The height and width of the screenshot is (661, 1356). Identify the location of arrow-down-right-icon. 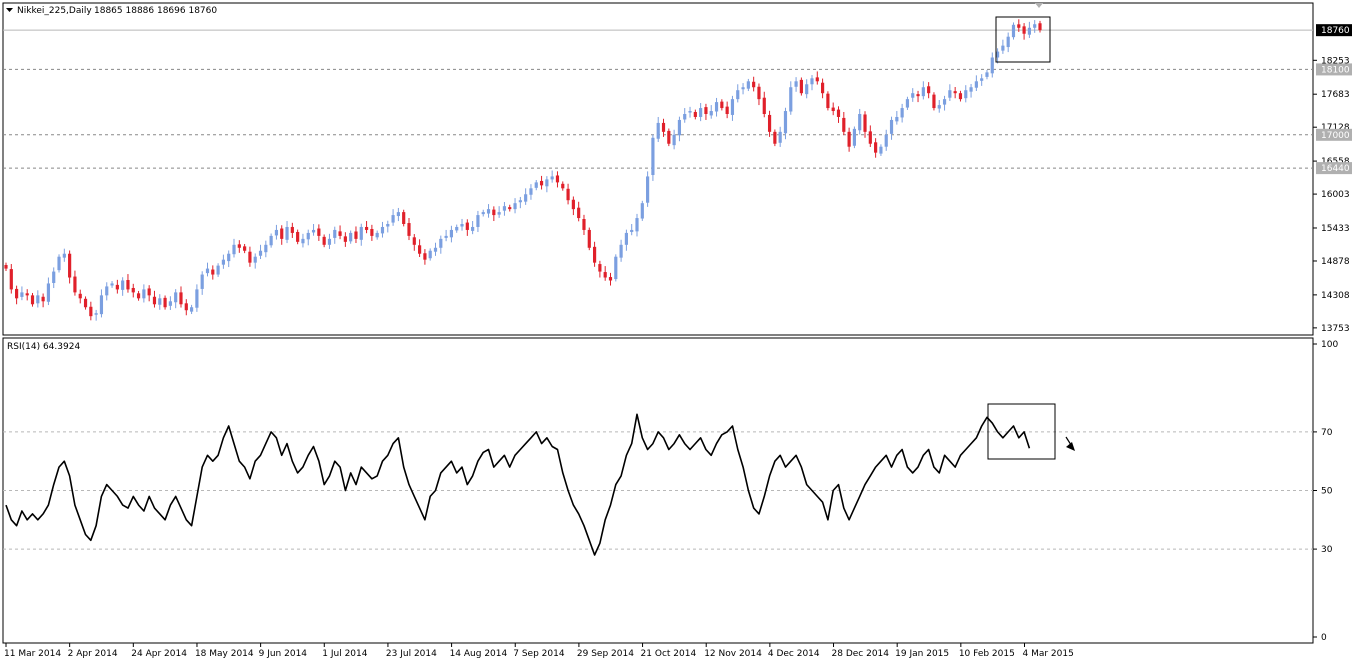
(1070, 443).